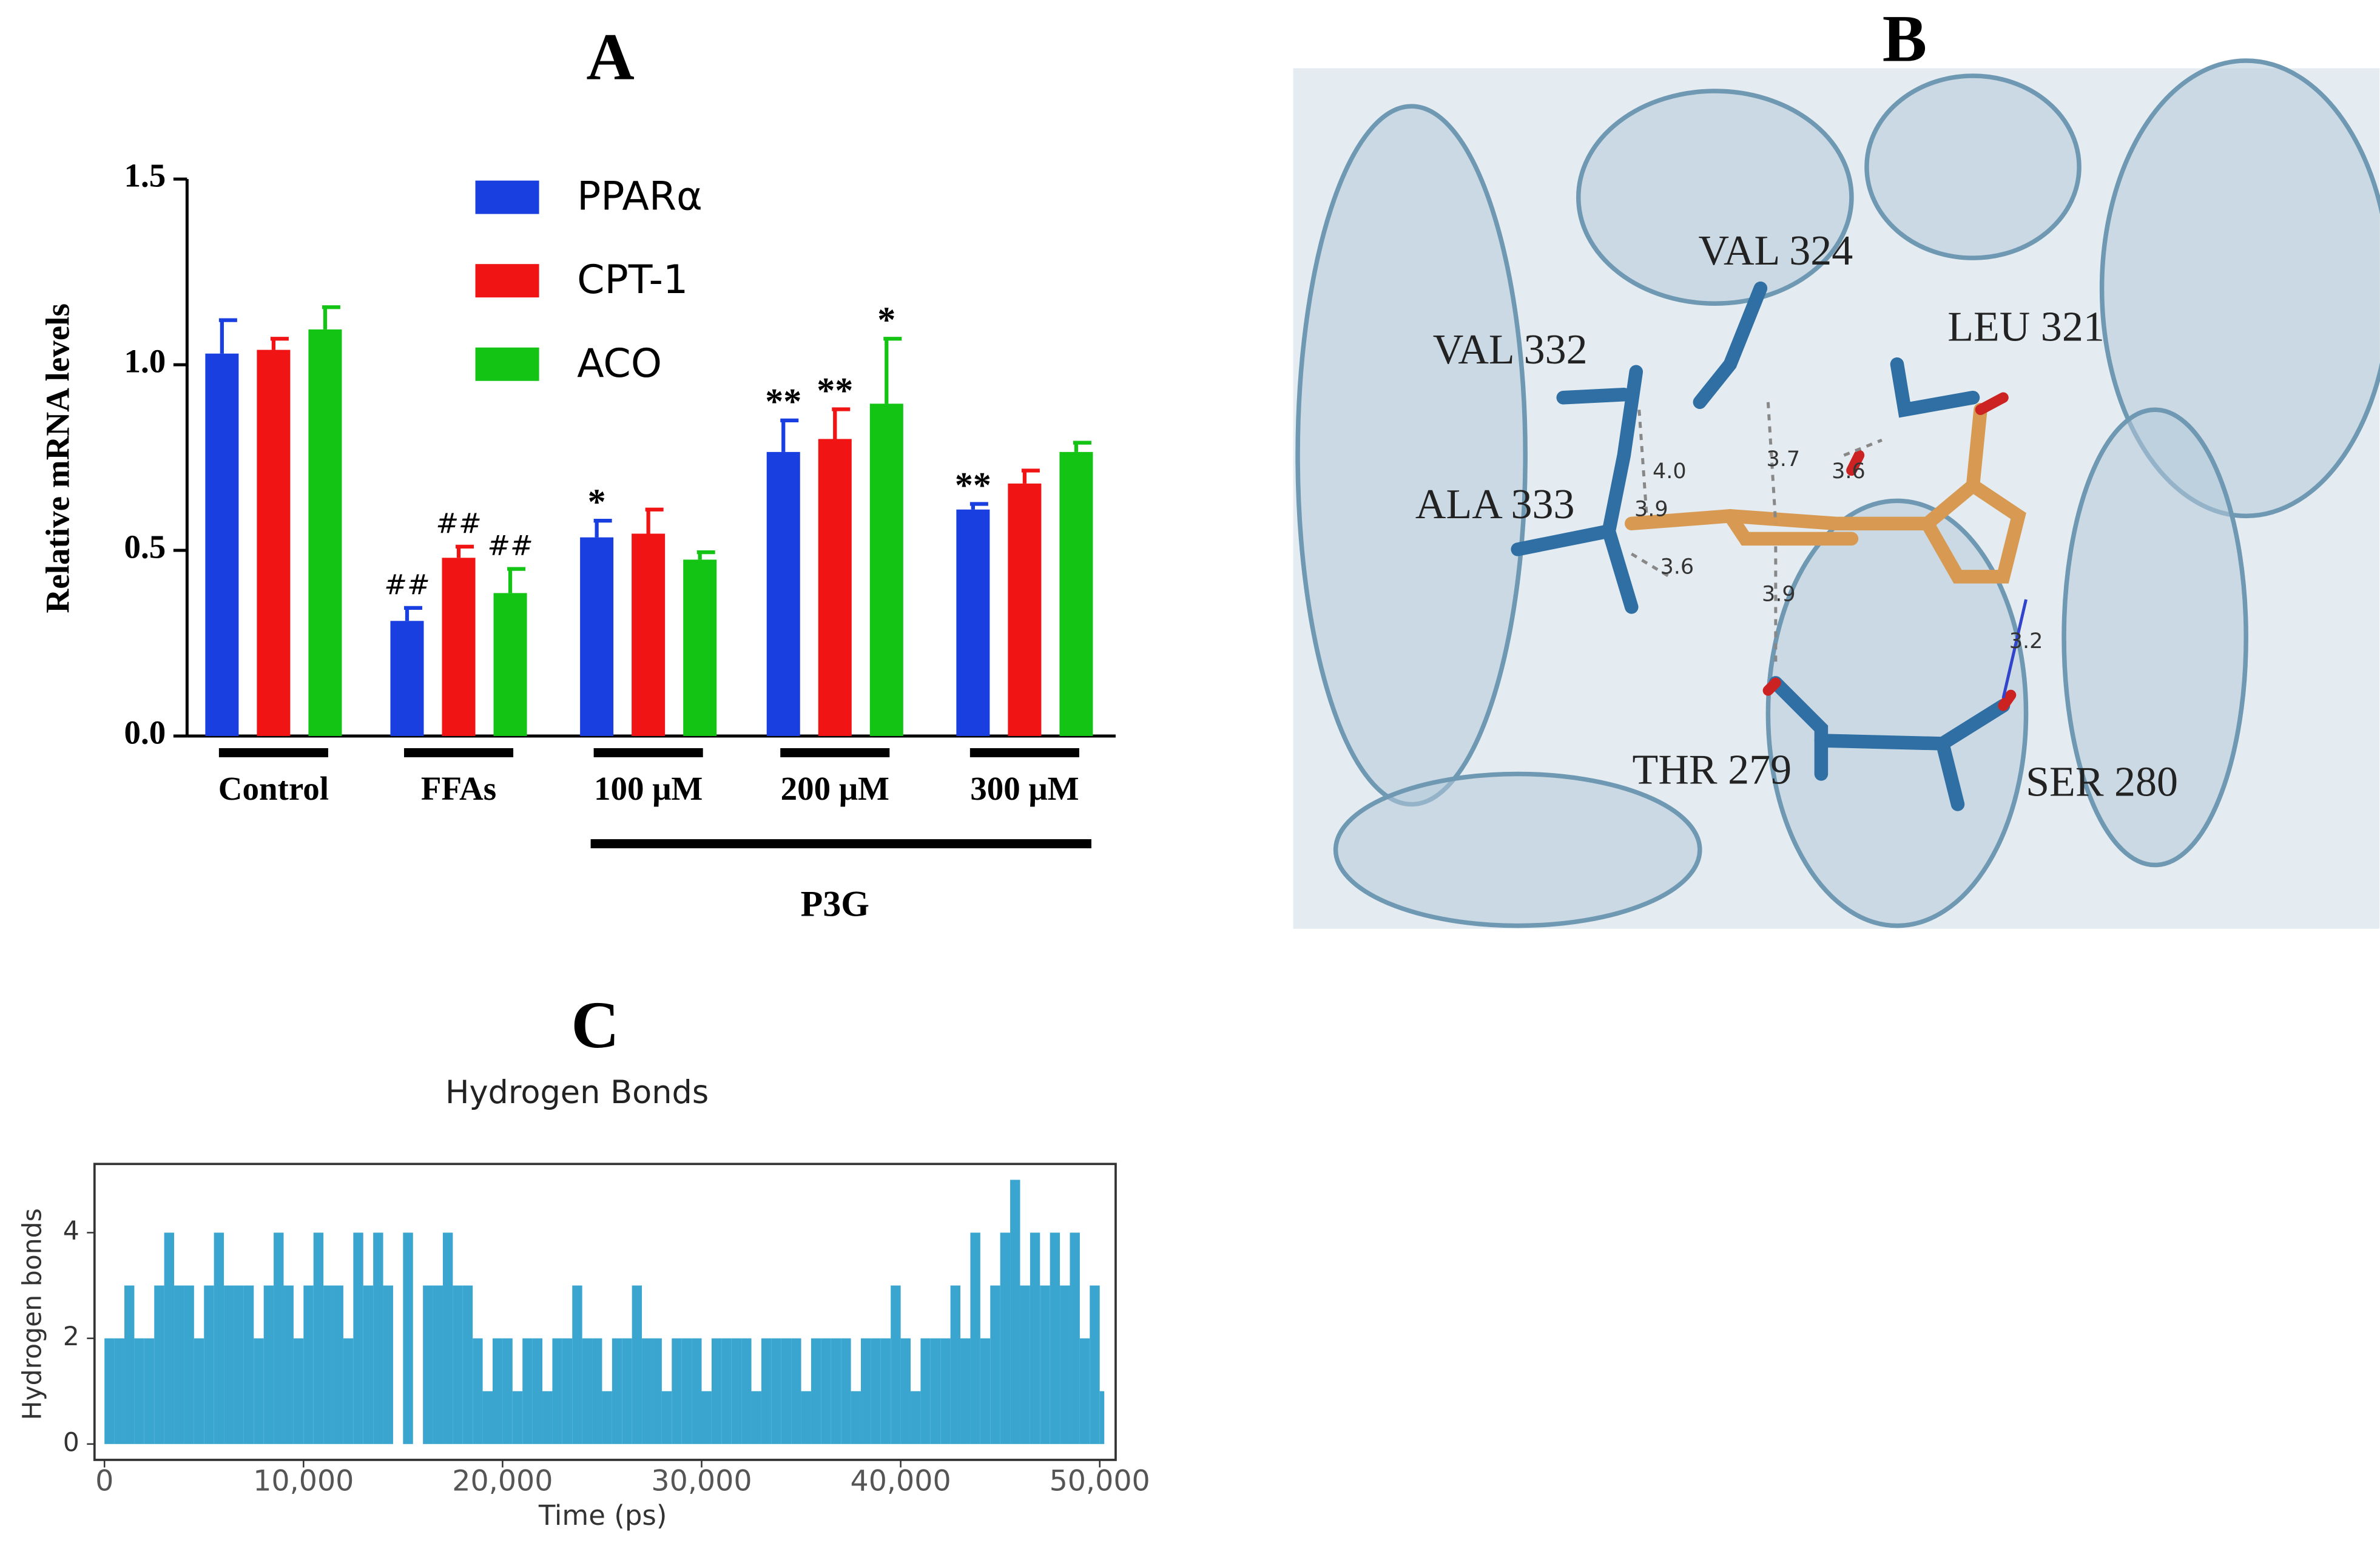 The image size is (2380, 1557). What do you see at coordinates (900, 1481) in the screenshot?
I see `x-tick-label: 40,000` at bounding box center [900, 1481].